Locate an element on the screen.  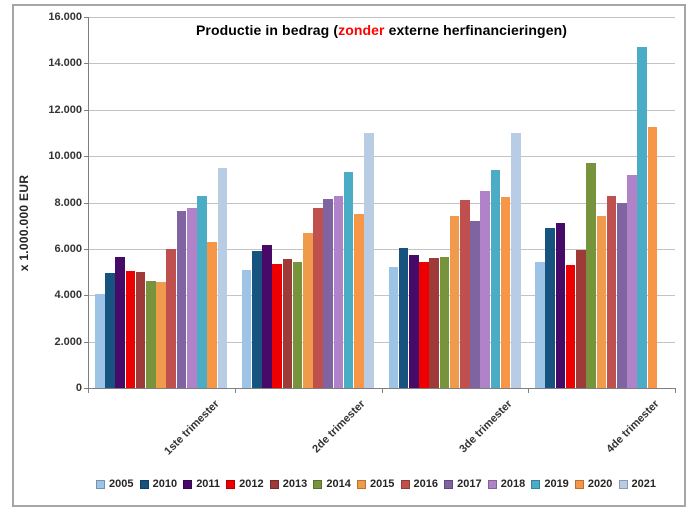
legend-item-2013: 2013 is located at coordinates (288, 484).